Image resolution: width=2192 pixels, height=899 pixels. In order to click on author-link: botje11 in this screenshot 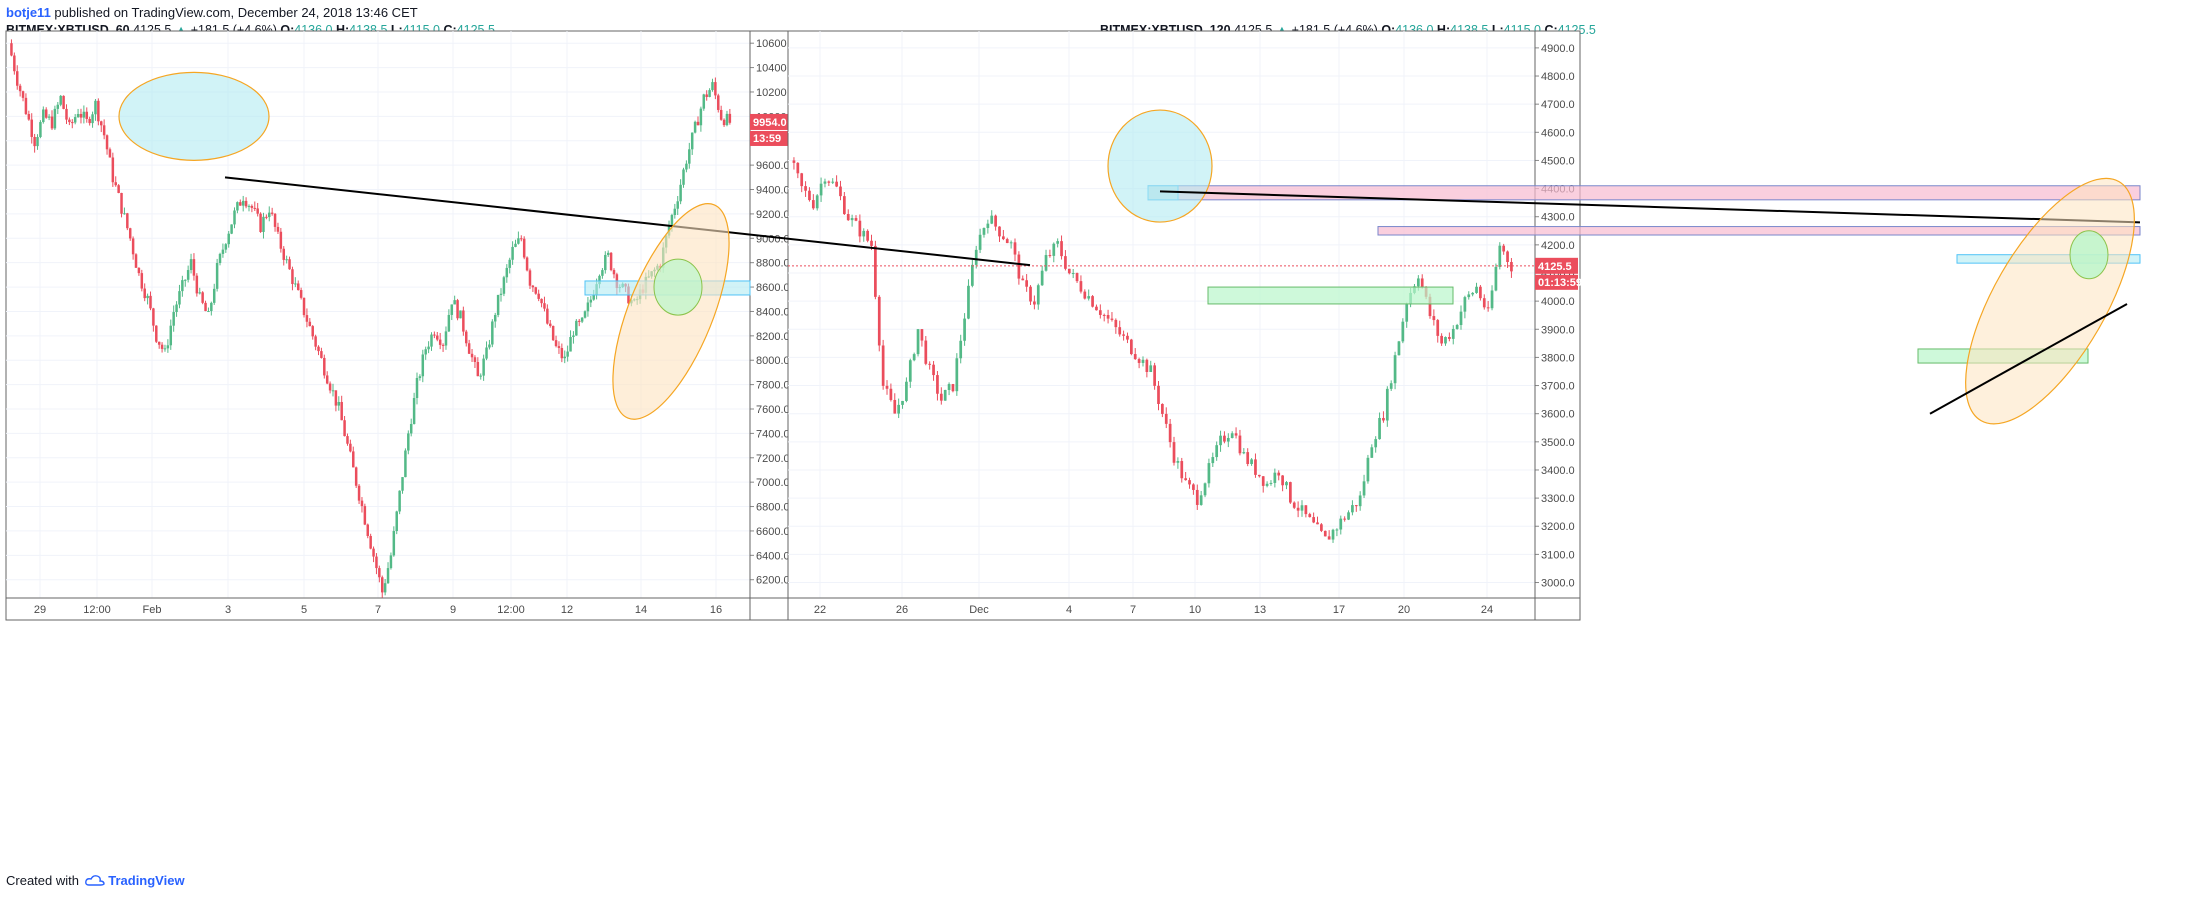, I will do `click(28, 12)`.